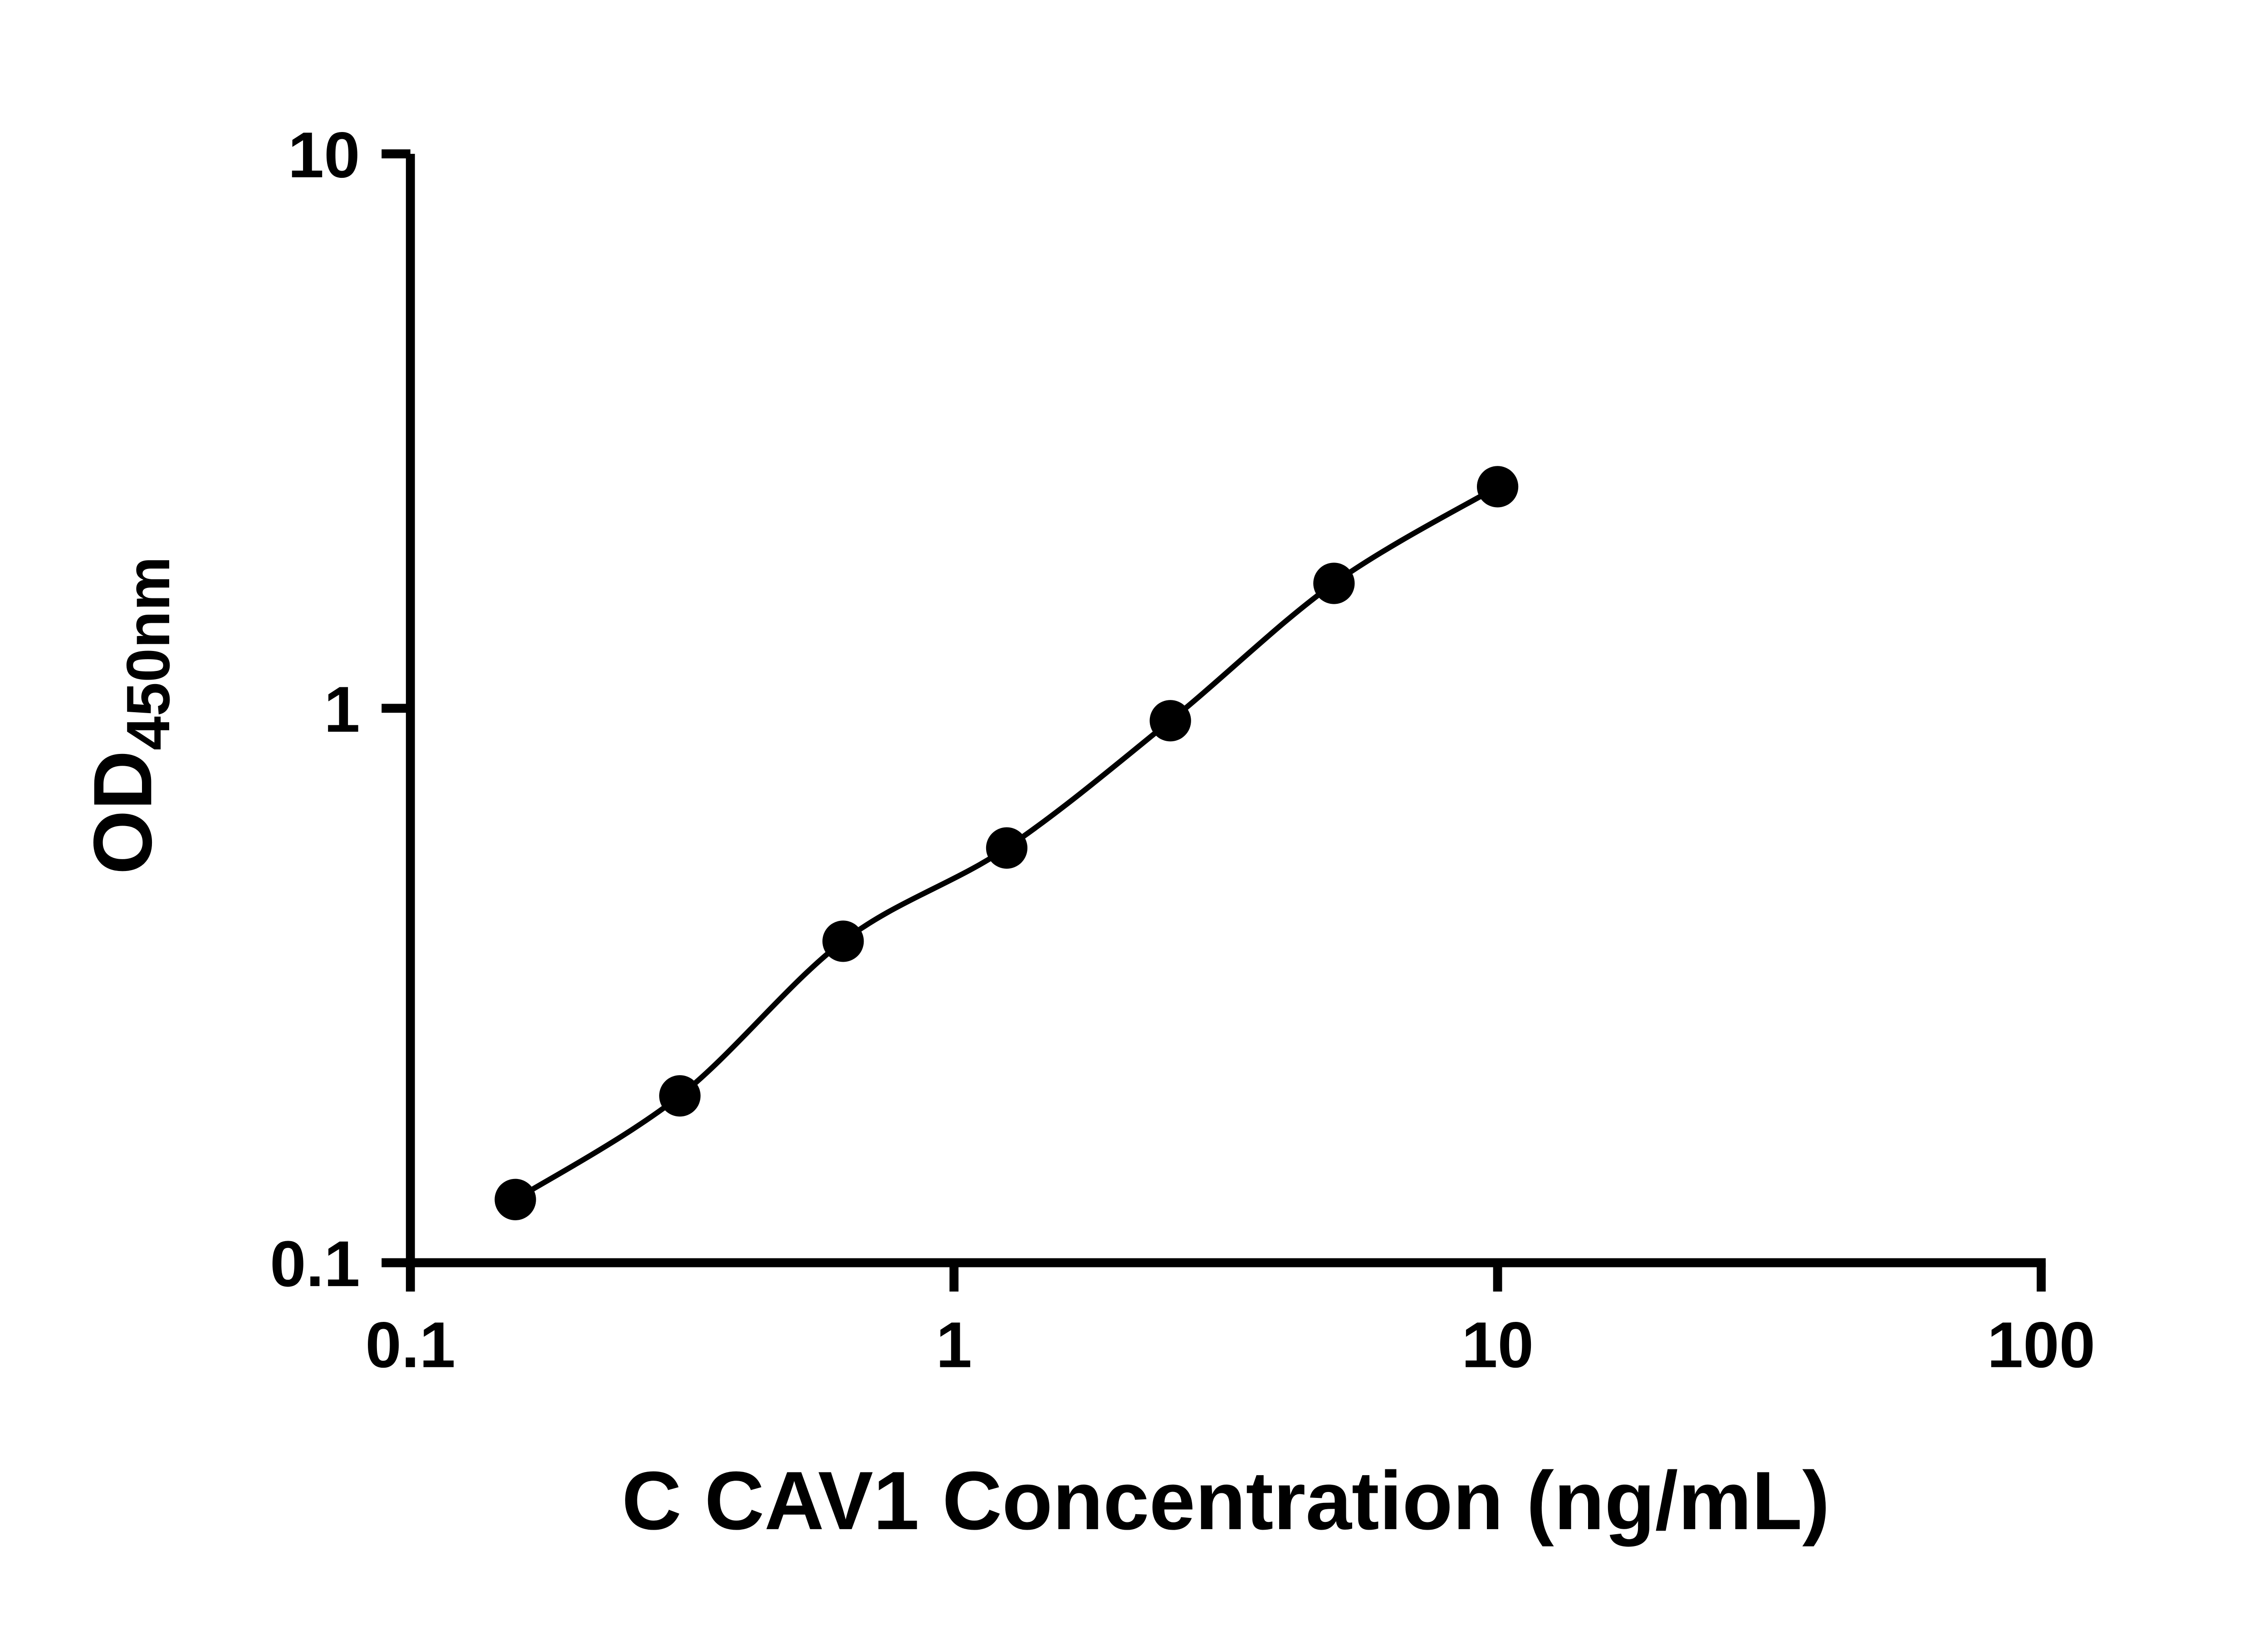 The width and height of the screenshot is (2268, 1629). What do you see at coordinates (324, 155) in the screenshot?
I see `y-tick-label: 10` at bounding box center [324, 155].